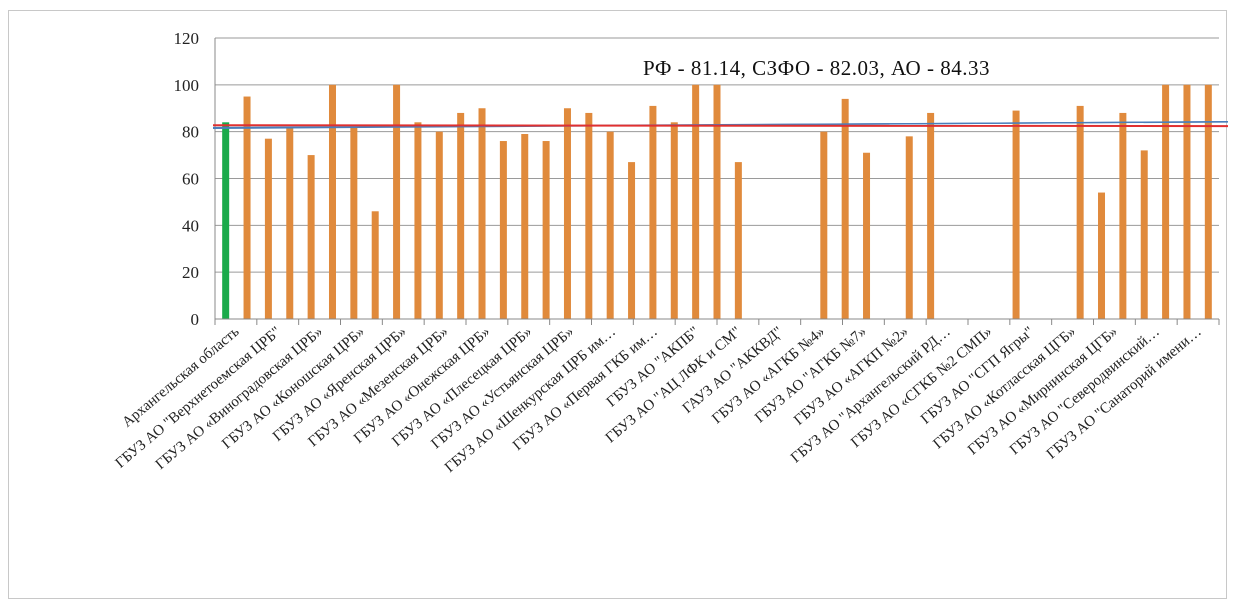  Describe the element at coordinates (195, 319) in the screenshot. I see `y-tick-label: 0` at that location.